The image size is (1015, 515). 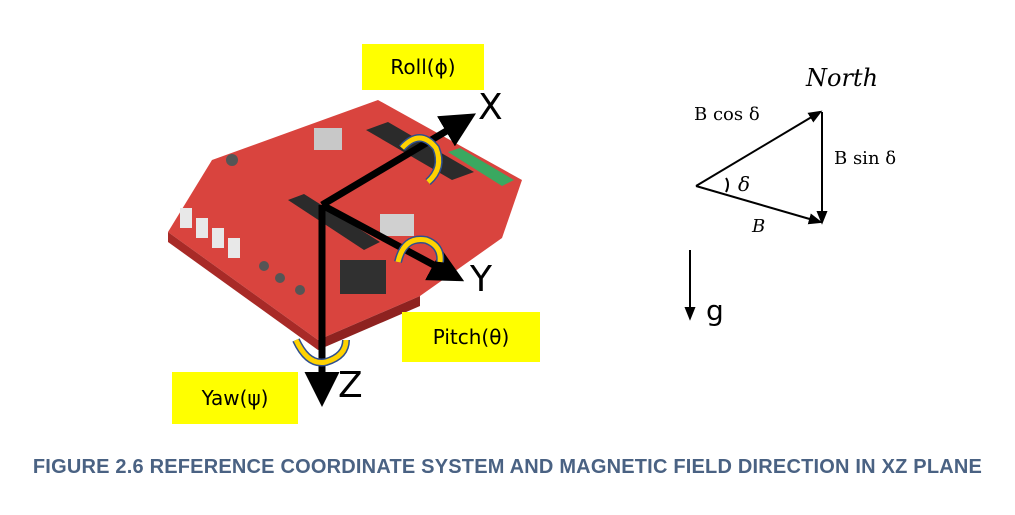 I want to click on b-cos-label: B cos δ, so click(x=727, y=114).